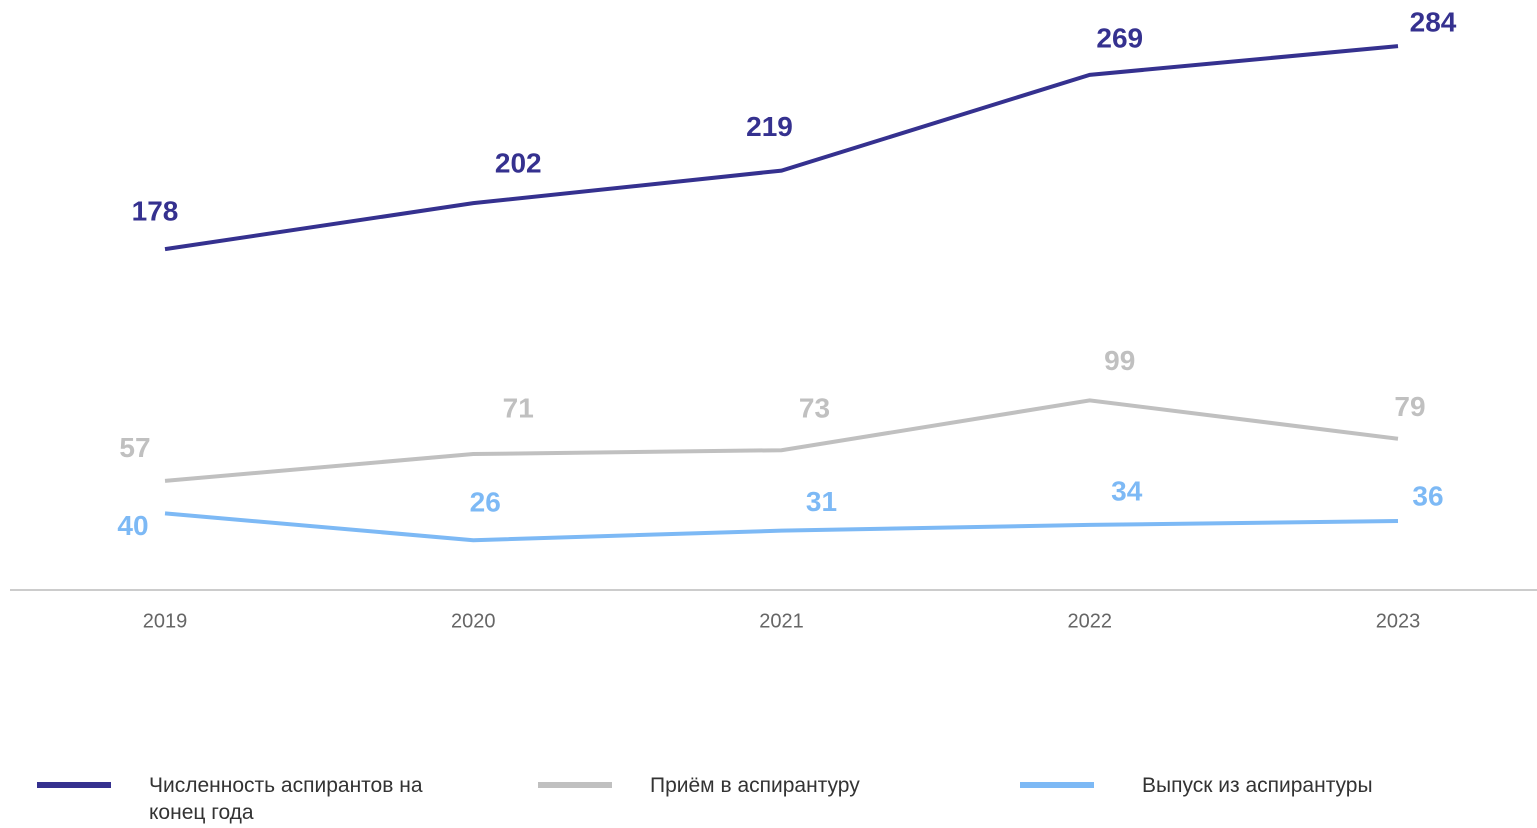 The height and width of the screenshot is (828, 1537). What do you see at coordinates (473, 621) in the screenshot?
I see `x-tick-label: 2020` at bounding box center [473, 621].